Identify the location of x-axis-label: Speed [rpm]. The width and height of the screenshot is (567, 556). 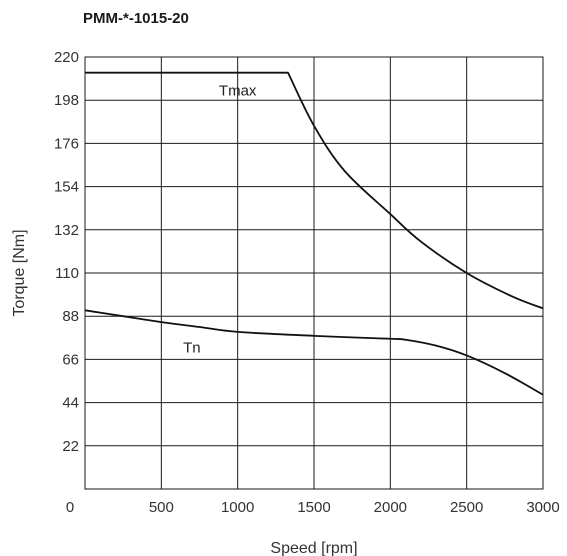
(313, 548).